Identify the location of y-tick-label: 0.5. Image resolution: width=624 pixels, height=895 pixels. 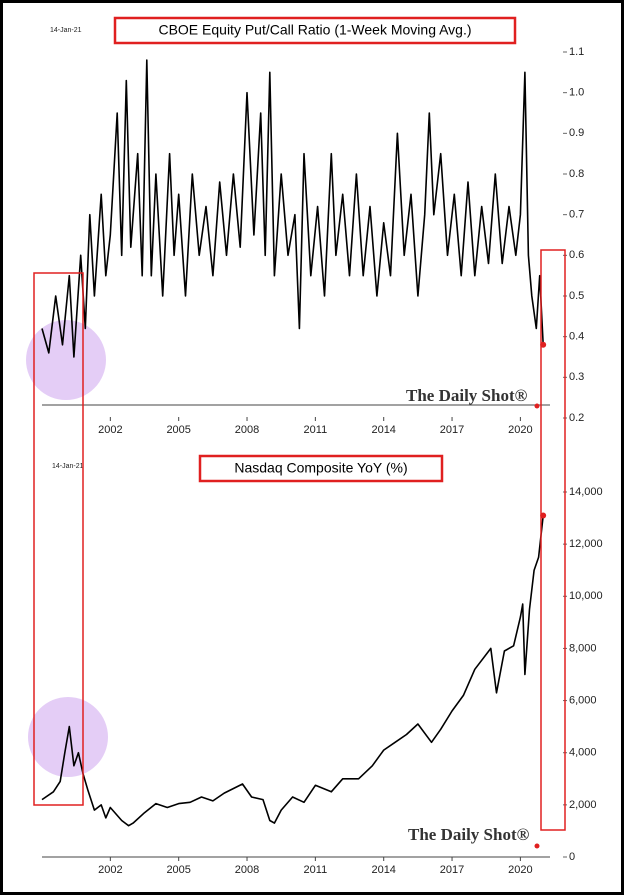
(576, 296).